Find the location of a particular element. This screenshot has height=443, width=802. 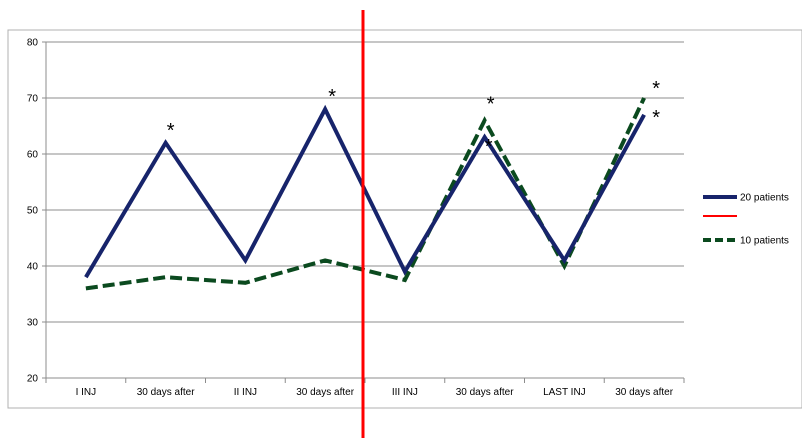

y-tick-label: 20 is located at coordinates (33, 379).